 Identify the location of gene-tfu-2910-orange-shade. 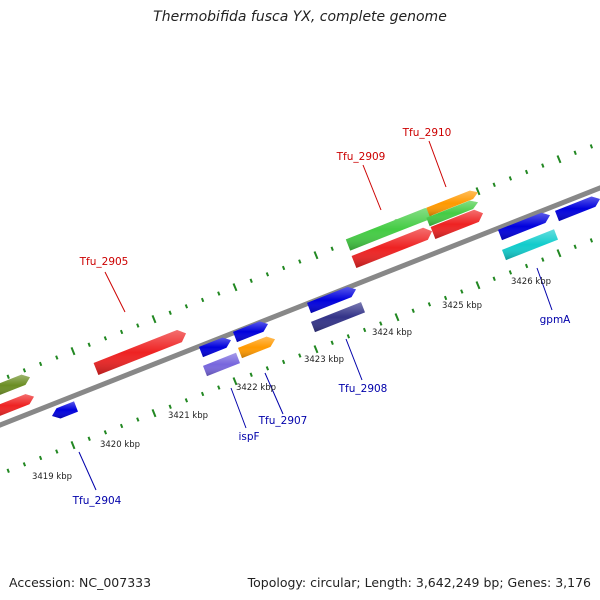
(452, 203).